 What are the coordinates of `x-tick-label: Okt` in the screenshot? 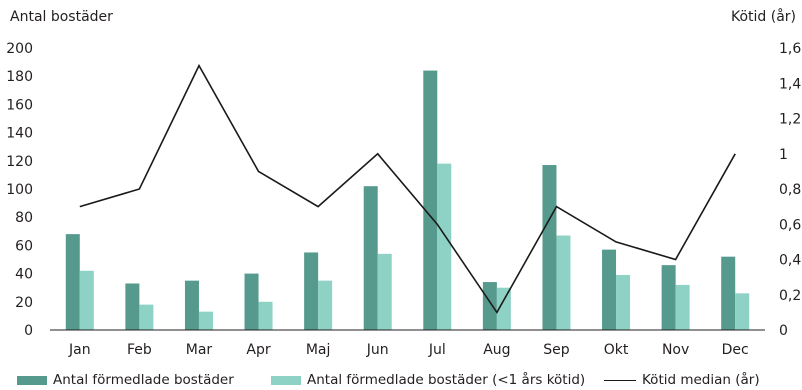 It's located at (616, 350).